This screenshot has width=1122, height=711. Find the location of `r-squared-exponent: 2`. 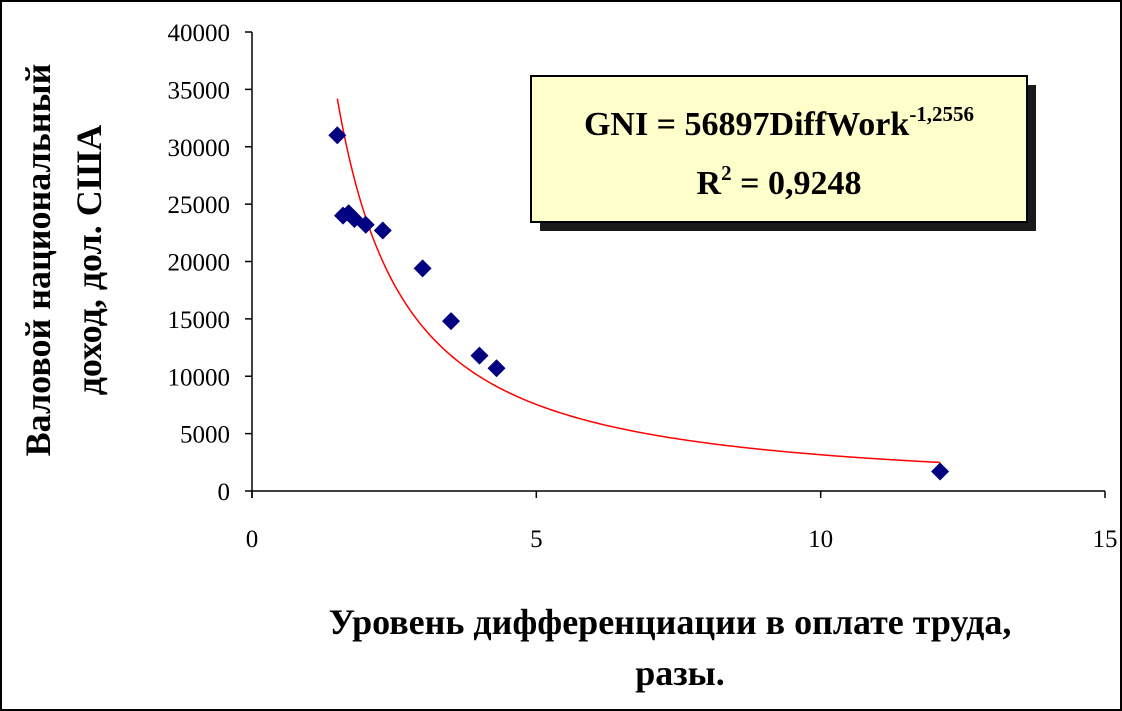

r-squared-exponent: 2 is located at coordinates (726, 173).